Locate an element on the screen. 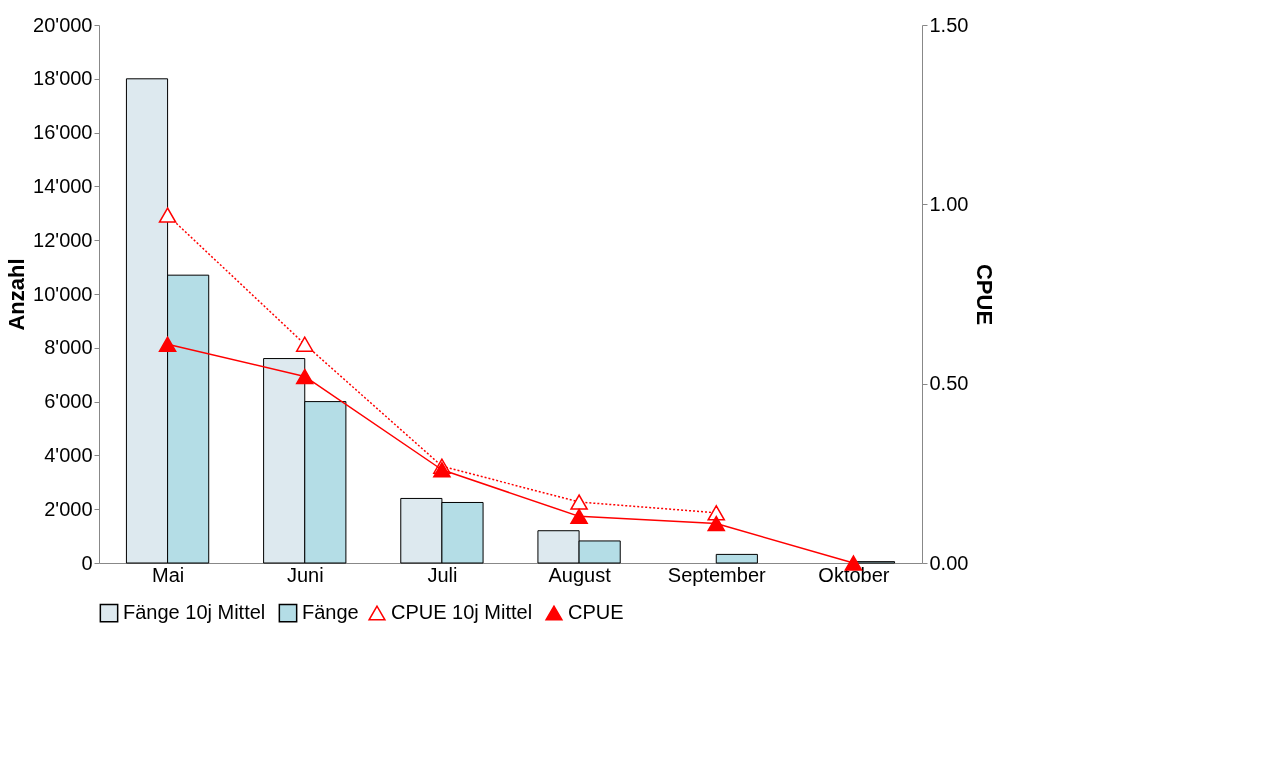 The width and height of the screenshot is (1268, 778). y-tick-label: 12'000 is located at coordinates (63, 239).